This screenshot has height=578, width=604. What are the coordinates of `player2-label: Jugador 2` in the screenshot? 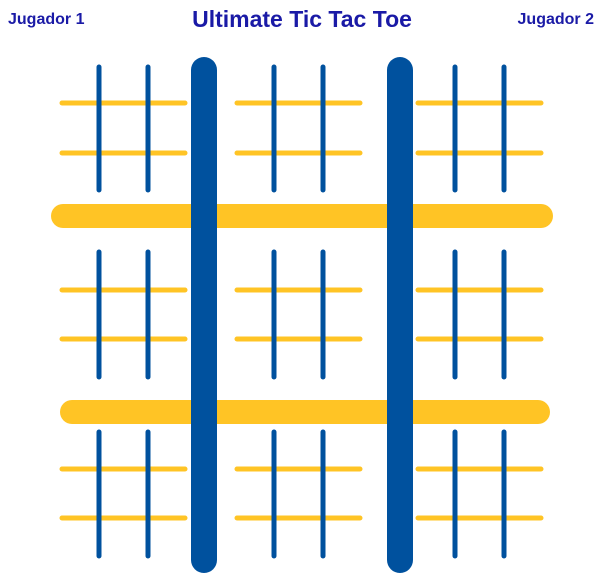 It's located at (555, 19).